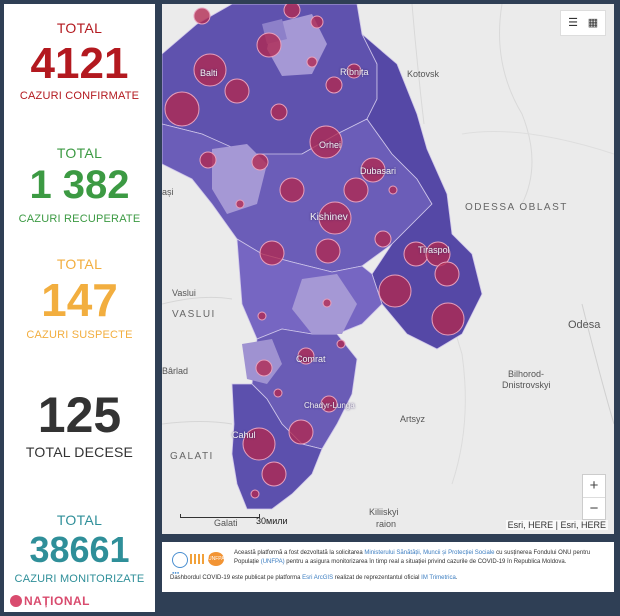 The image size is (620, 616). I want to click on place-vaslui-region: VASLUI, so click(194, 314).